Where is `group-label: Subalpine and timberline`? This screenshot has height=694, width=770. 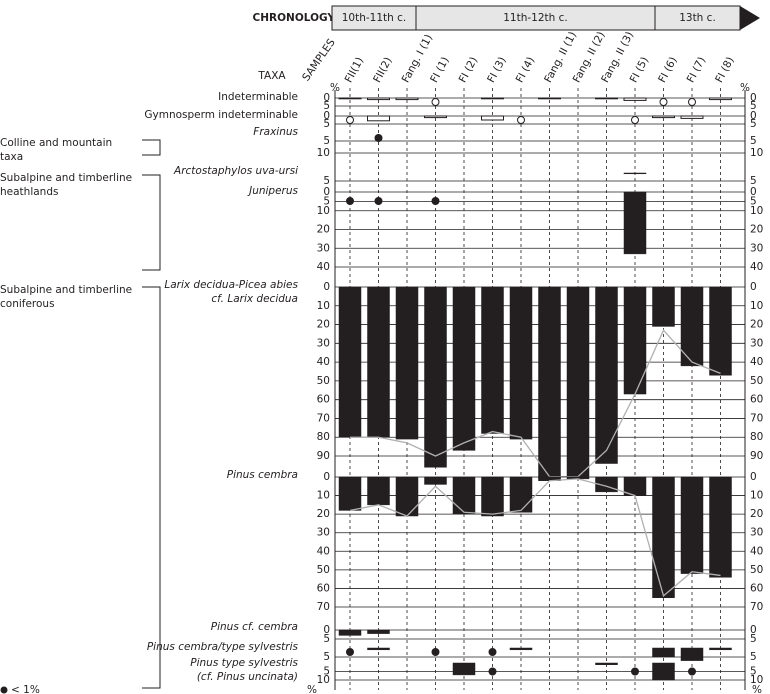 group-label: Subalpine and timberline is located at coordinates (66, 290).